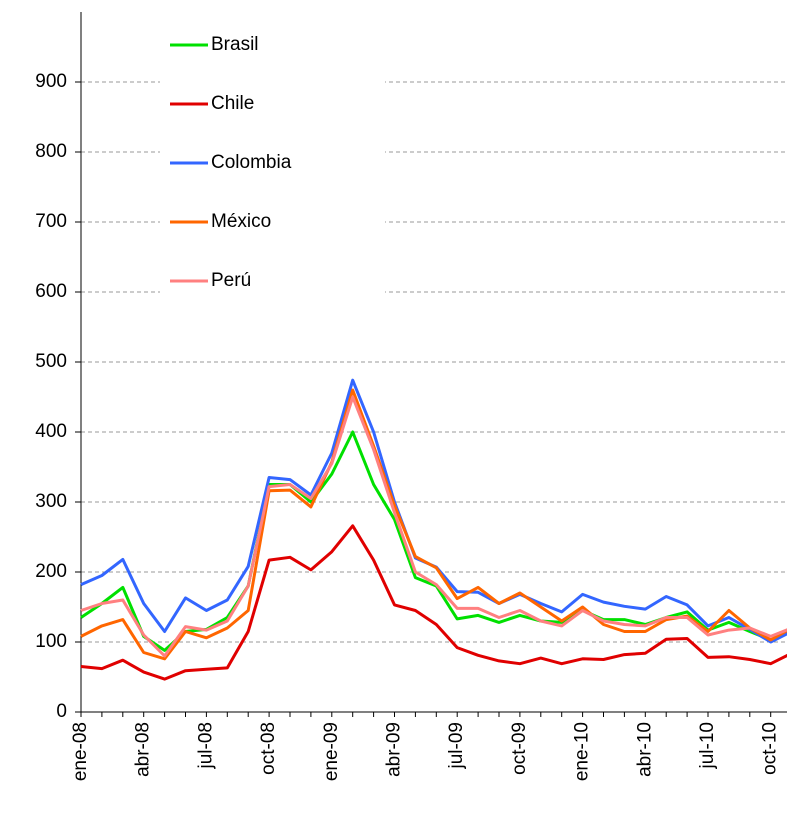 The image size is (787, 813). Describe the element at coordinates (456, 745) in the screenshot. I see `x-tick-label: jul-09` at that location.